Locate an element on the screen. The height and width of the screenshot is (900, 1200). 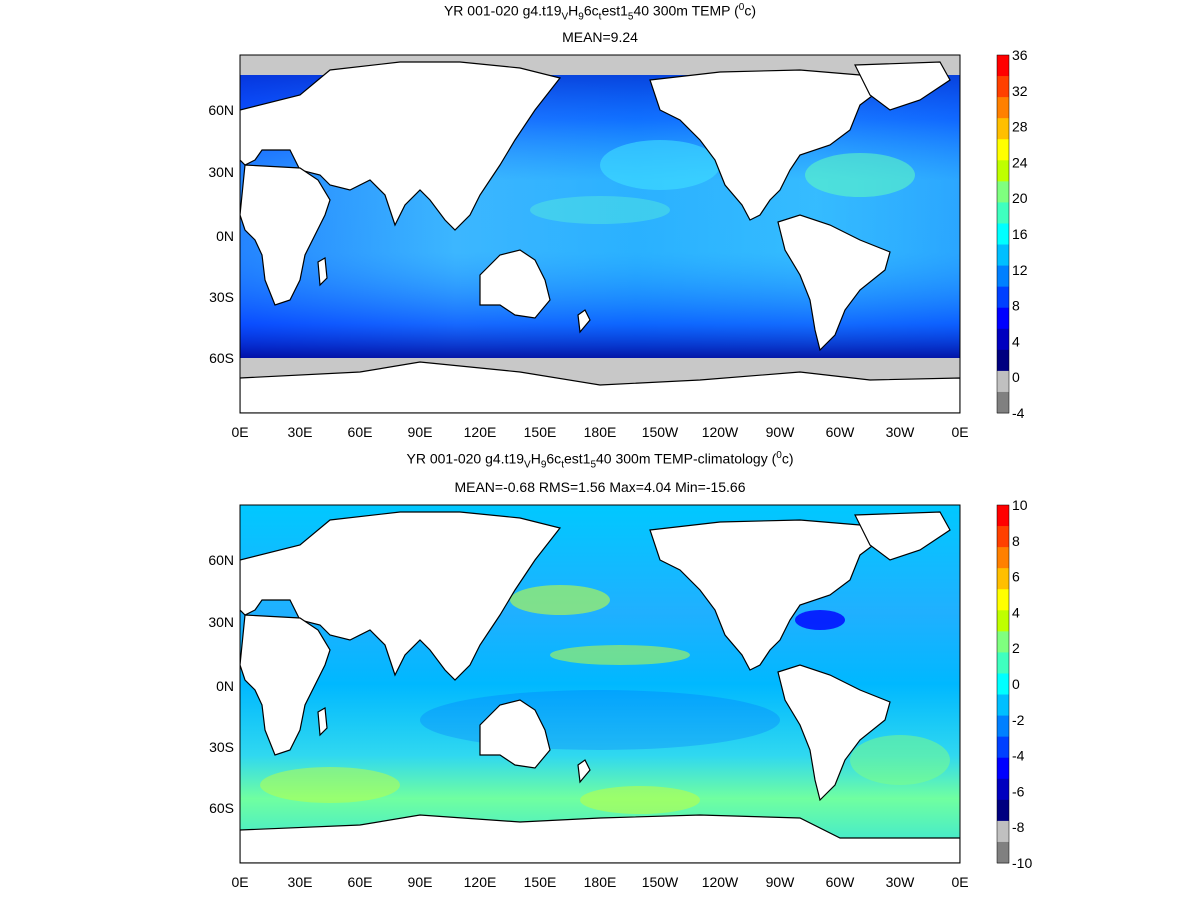
panel1-colorbar-label: -4 is located at coordinates (1018, 413).